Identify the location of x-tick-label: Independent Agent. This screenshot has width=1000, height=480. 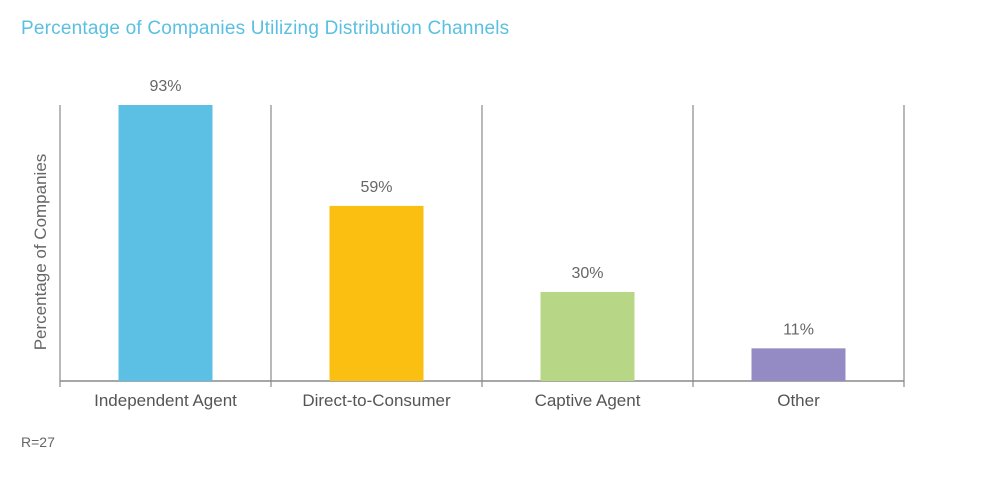
(165, 400).